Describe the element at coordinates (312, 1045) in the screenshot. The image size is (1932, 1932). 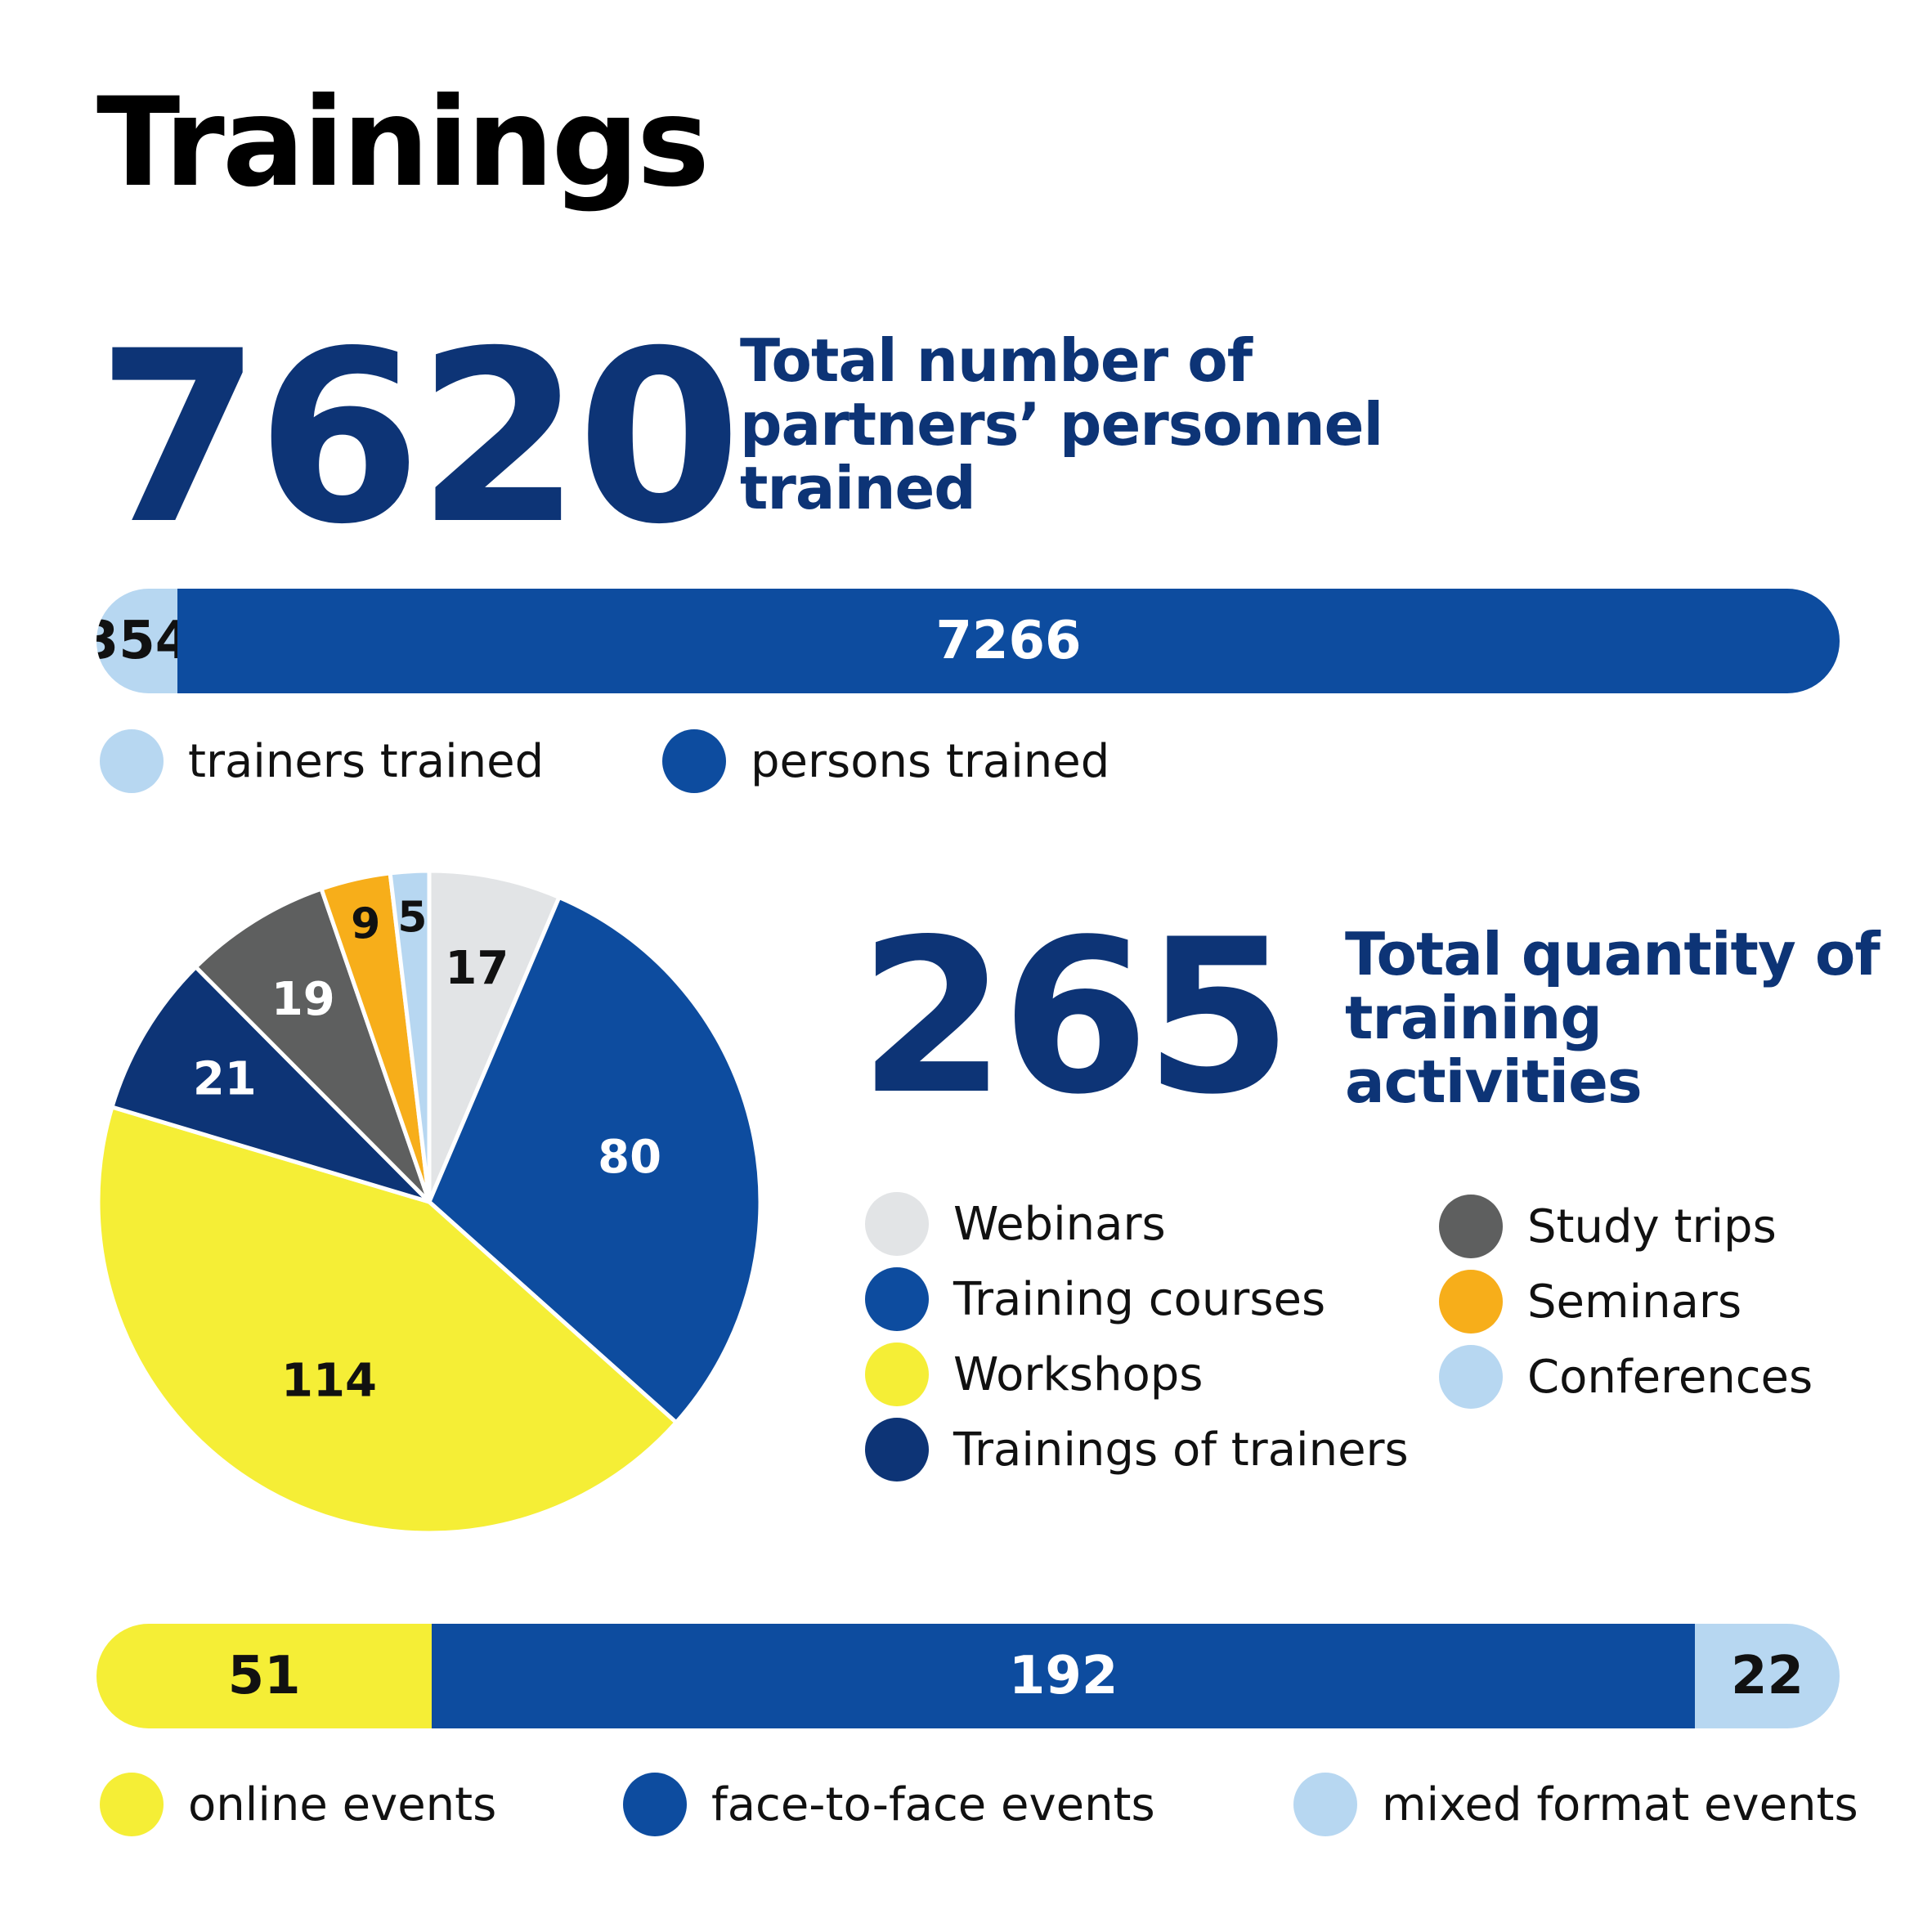
I see `pie-slice-study-trips` at that location.